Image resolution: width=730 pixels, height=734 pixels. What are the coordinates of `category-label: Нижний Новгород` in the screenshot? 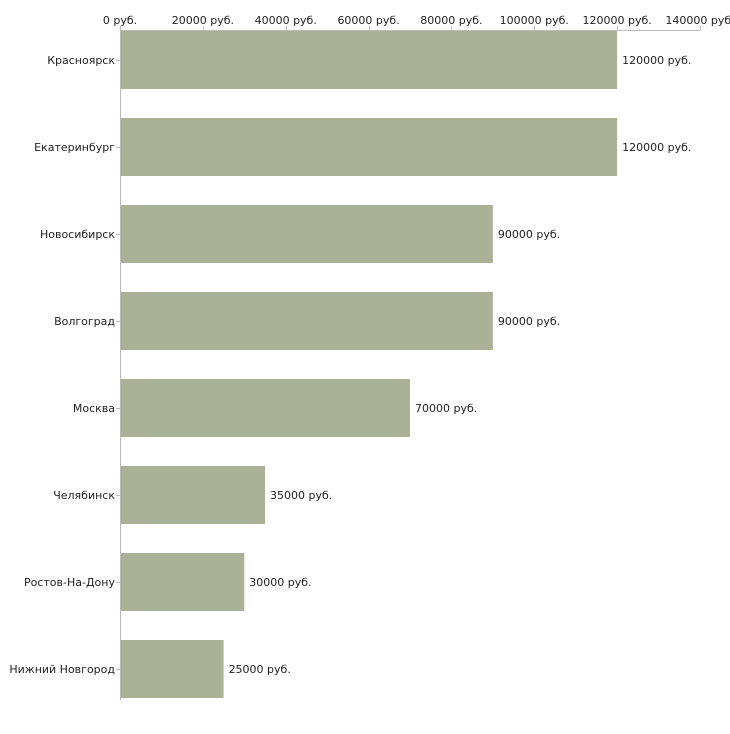 It's located at (62, 669).